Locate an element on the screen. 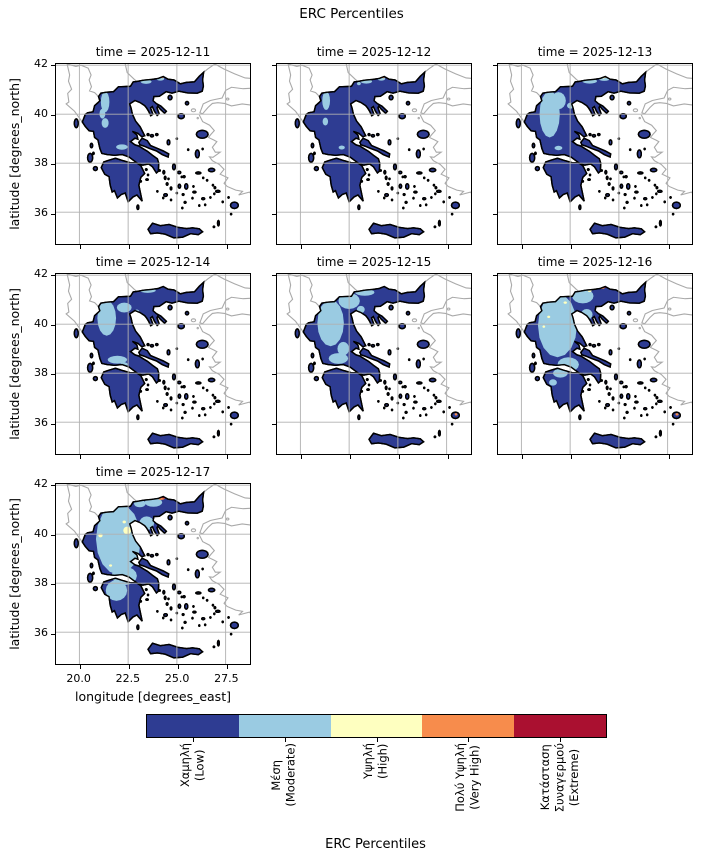 This screenshot has height=862, width=703. colorbar-segment-extreme is located at coordinates (560, 726).